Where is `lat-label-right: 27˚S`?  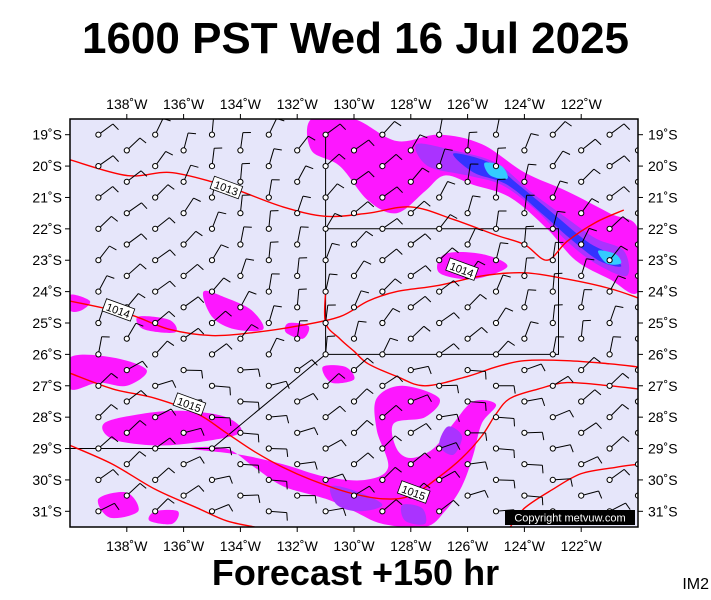 lat-label-right: 27˚S is located at coordinates (663, 386).